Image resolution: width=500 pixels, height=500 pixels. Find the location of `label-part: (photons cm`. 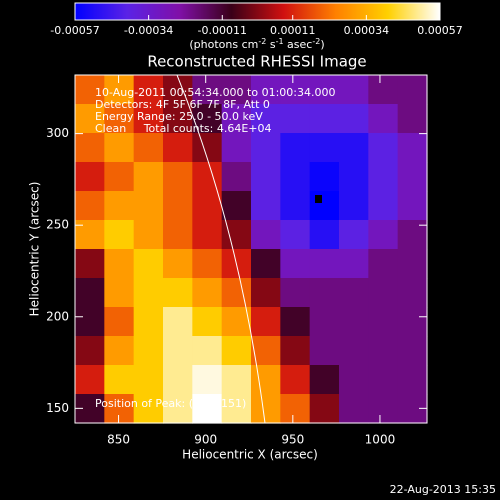

label-part: (photons cm is located at coordinates (223, 44).